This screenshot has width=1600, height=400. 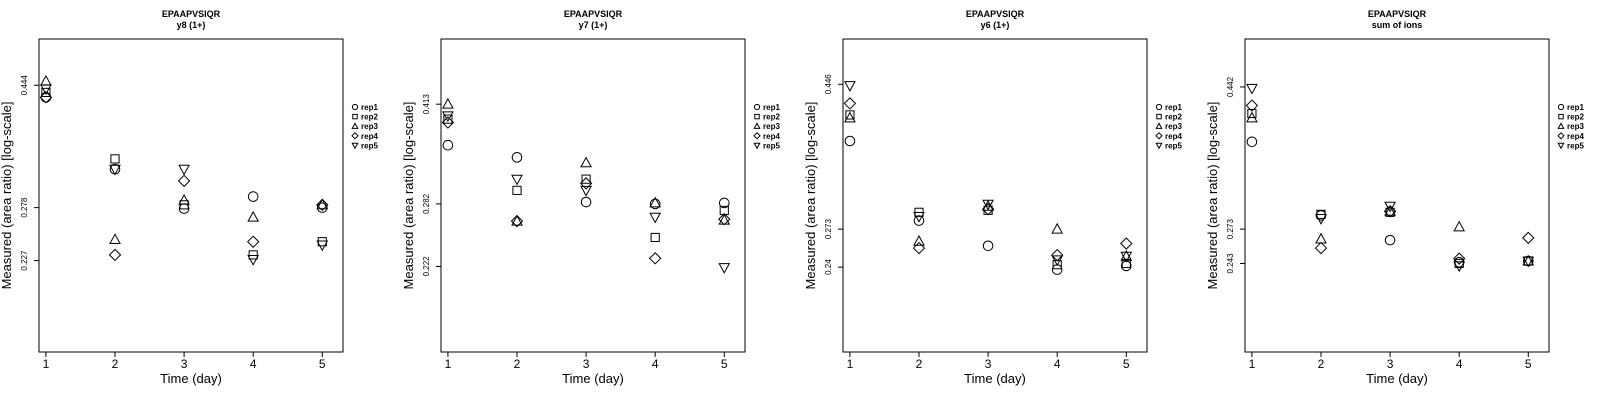 I want to click on chart-subtitle: y8 (1+), so click(x=191, y=25).